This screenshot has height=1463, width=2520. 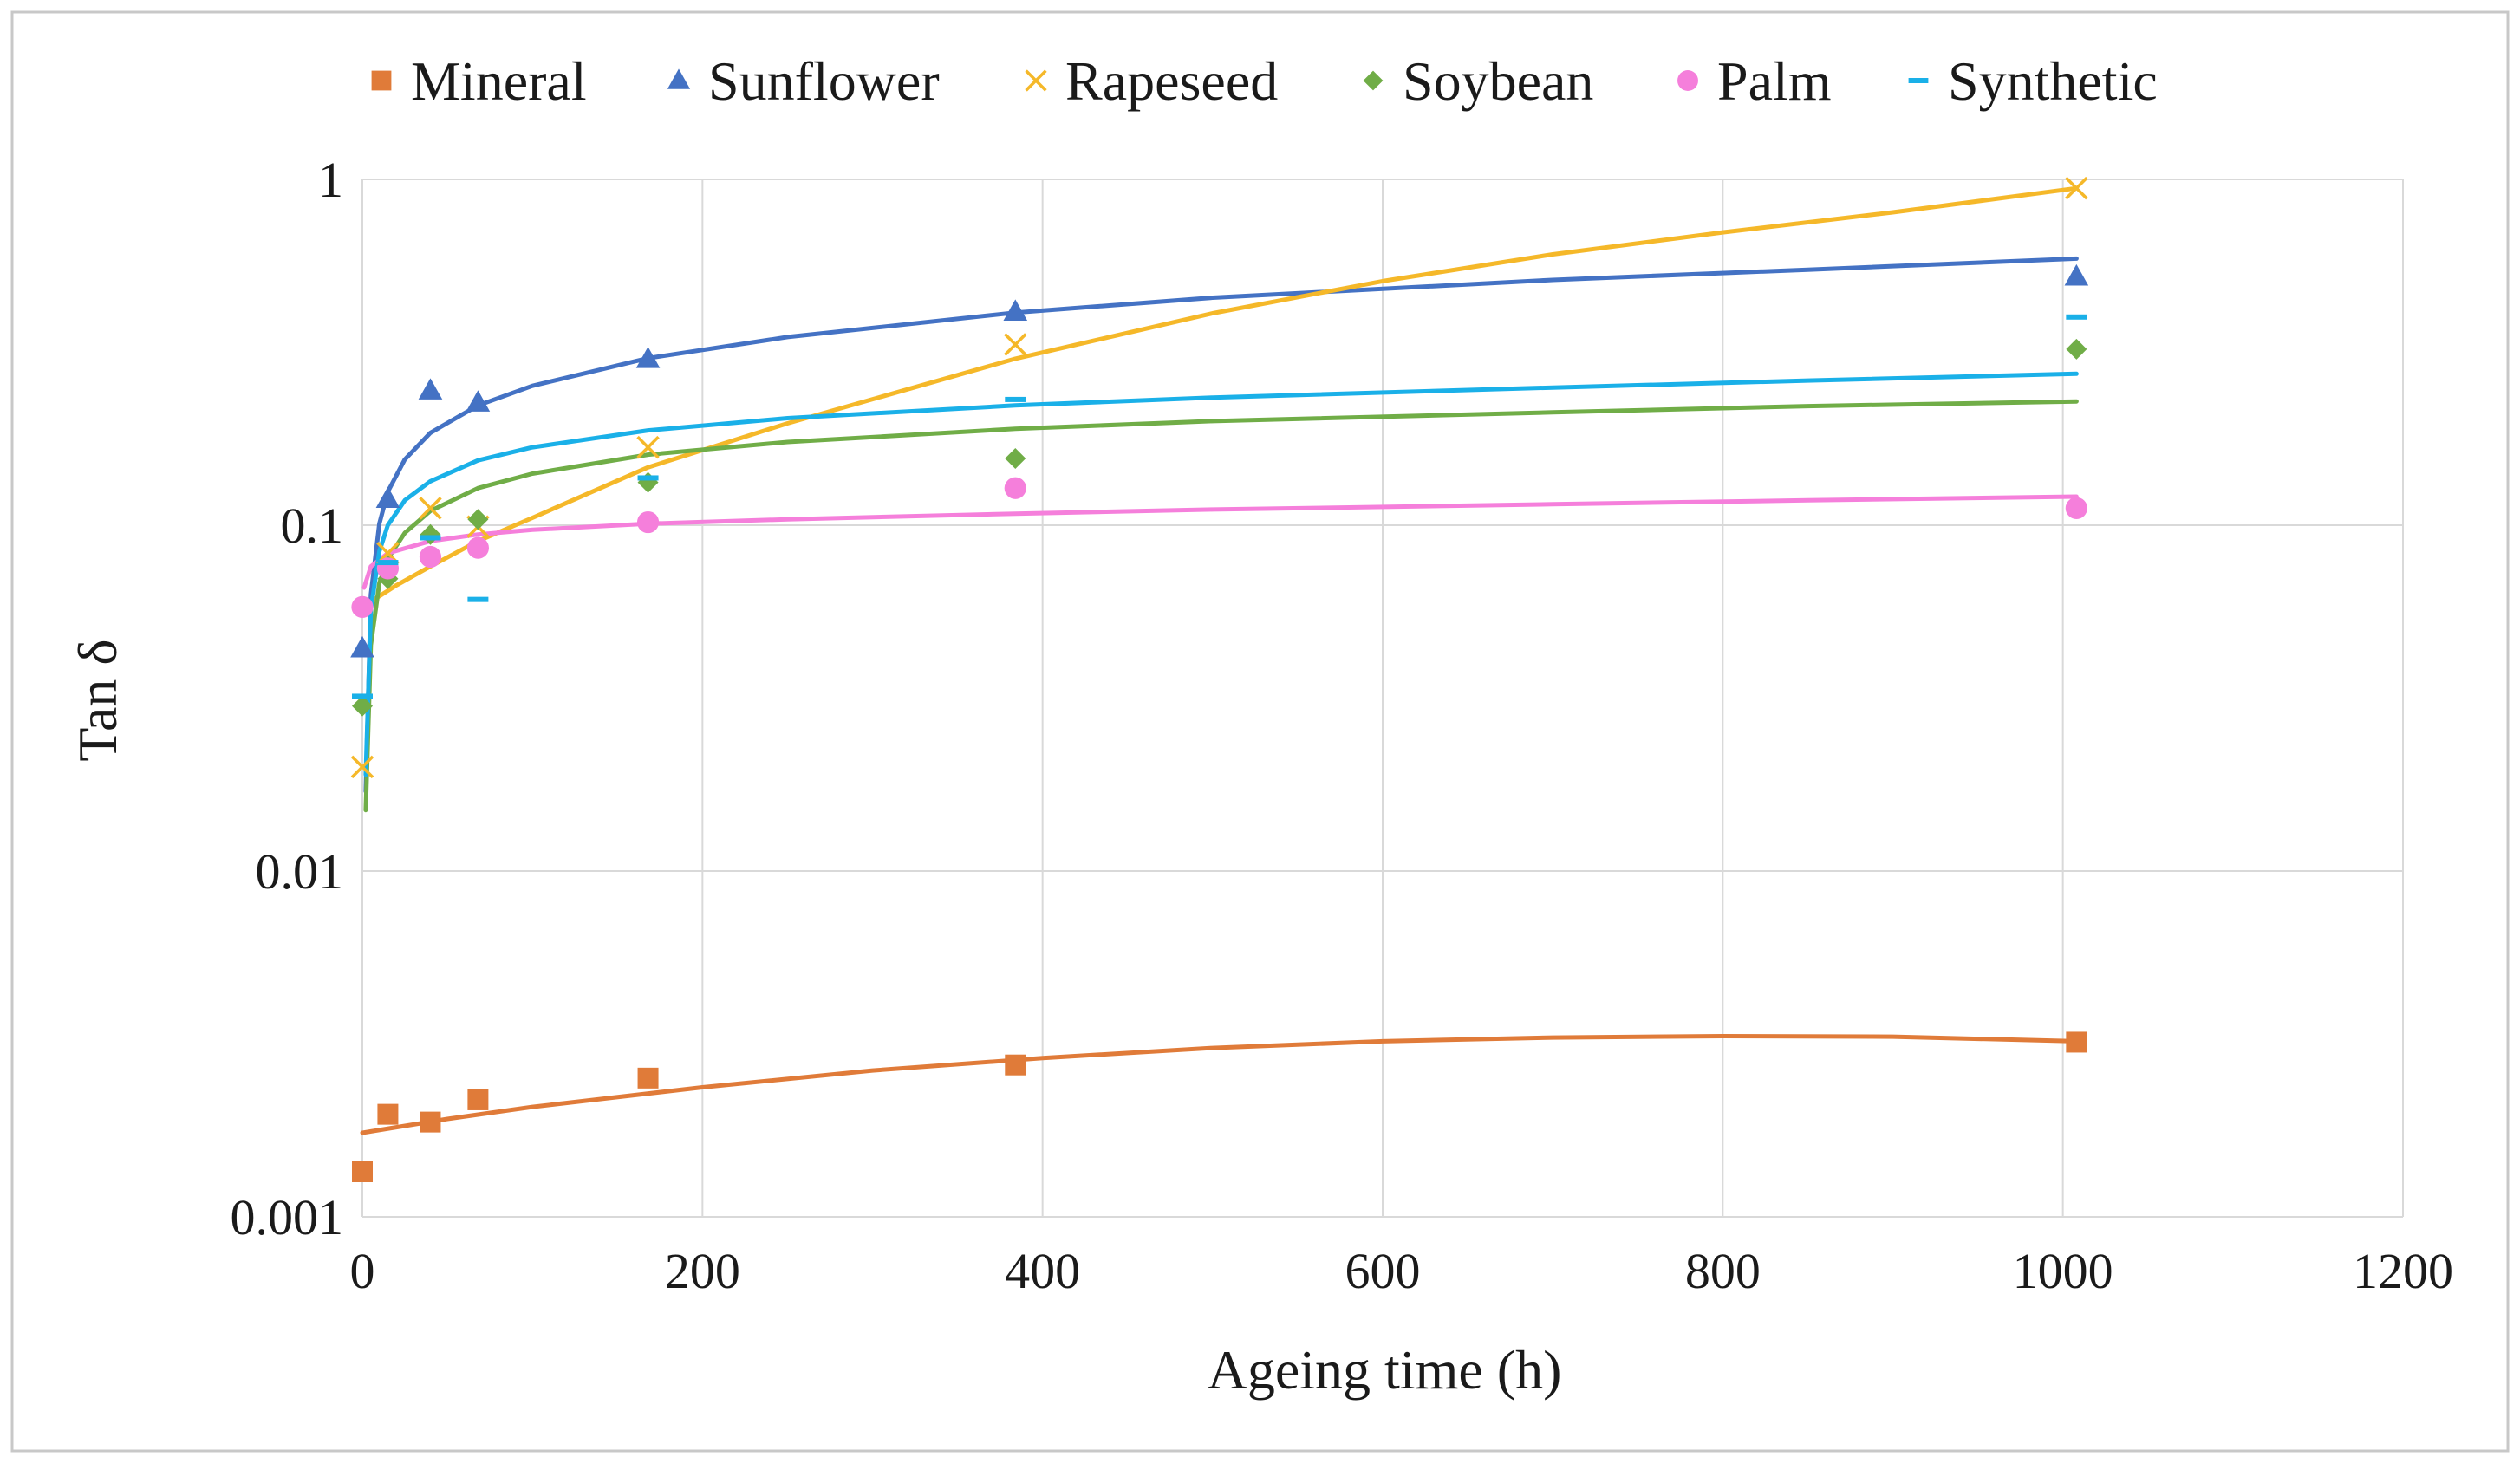 What do you see at coordinates (1036, 81) in the screenshot?
I see `legend-marker-rapeseed` at bounding box center [1036, 81].